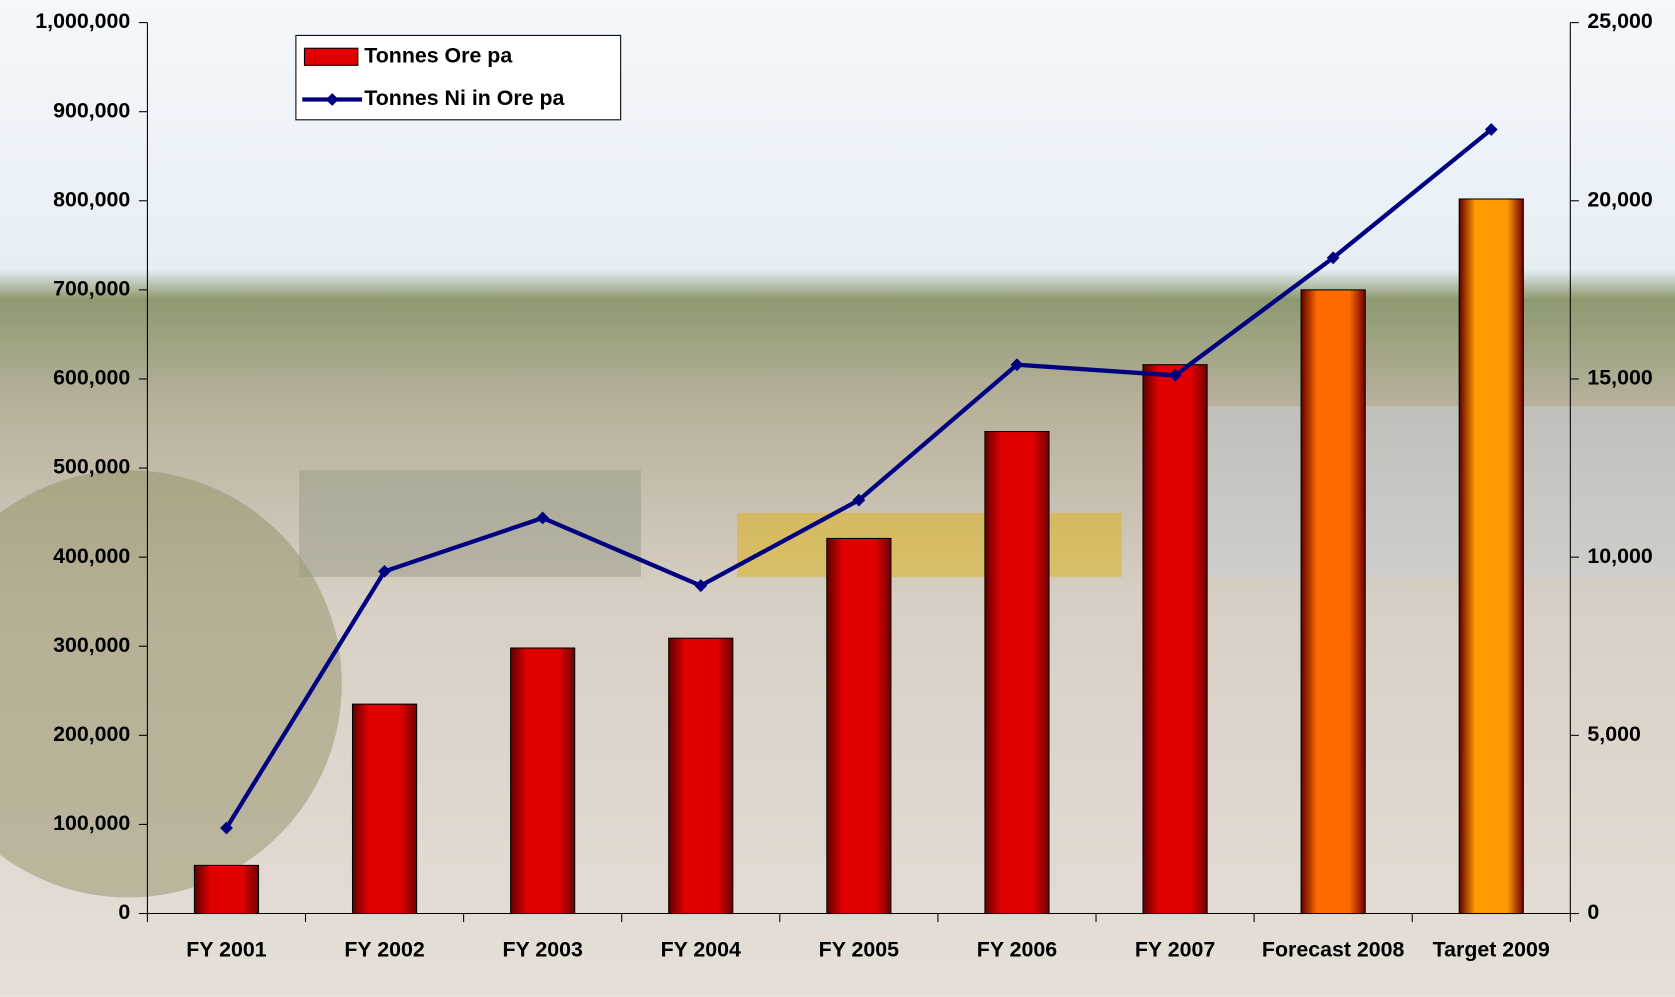  Describe the element at coordinates (384, 950) in the screenshot. I see `x-tick-label: FY 2002` at that location.